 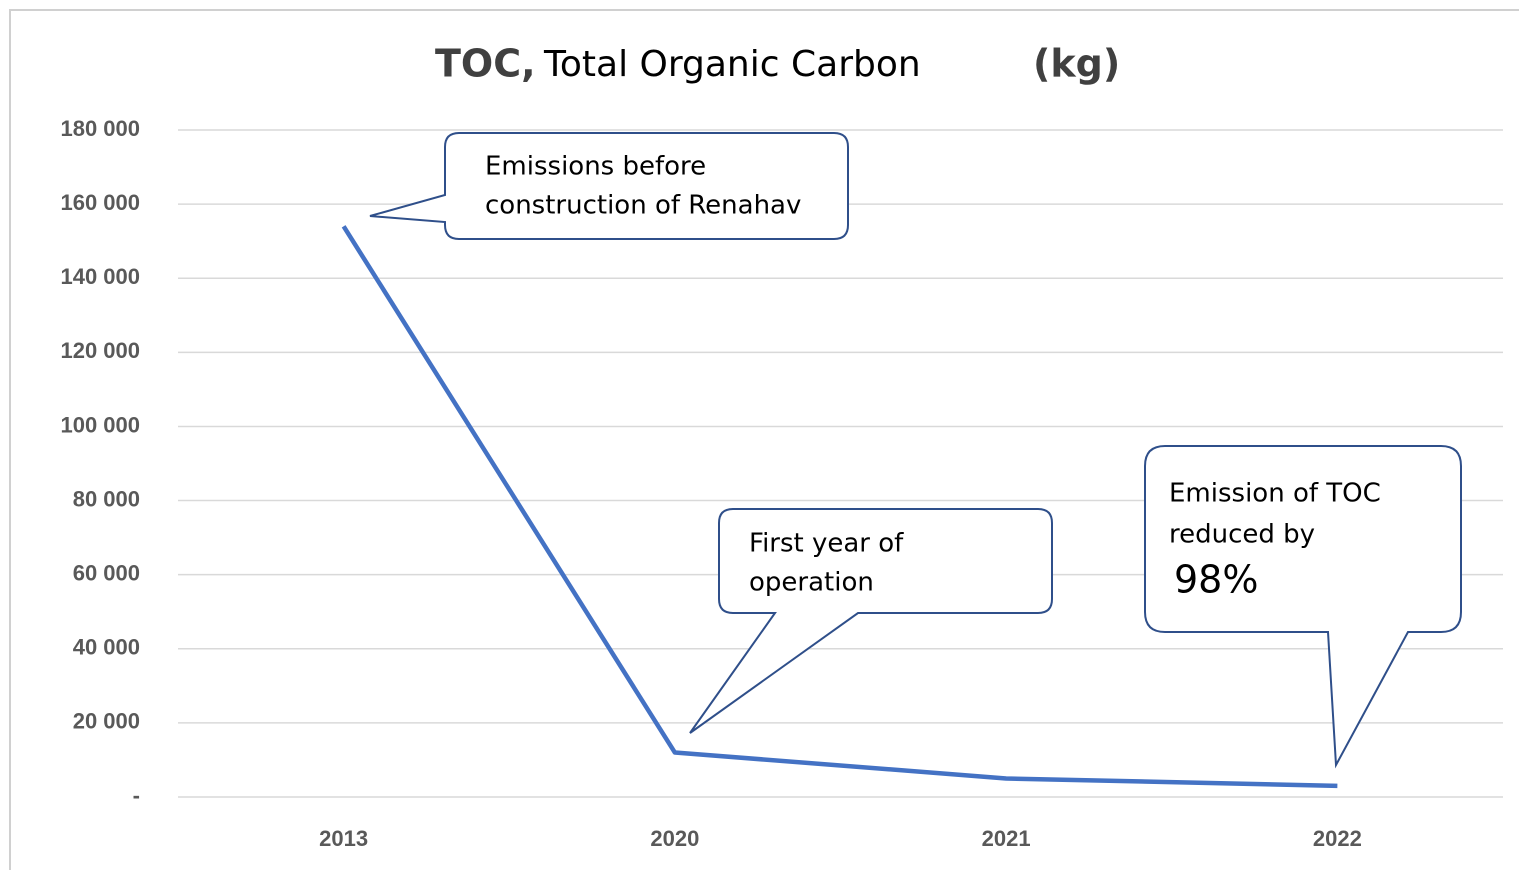 I want to click on y-tick-label: 80 000, so click(x=106, y=498).